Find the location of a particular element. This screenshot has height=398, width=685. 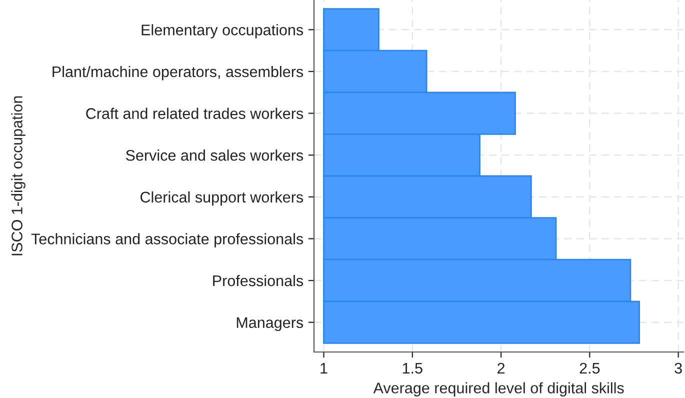

y-tick-label: Managers is located at coordinates (270, 324).